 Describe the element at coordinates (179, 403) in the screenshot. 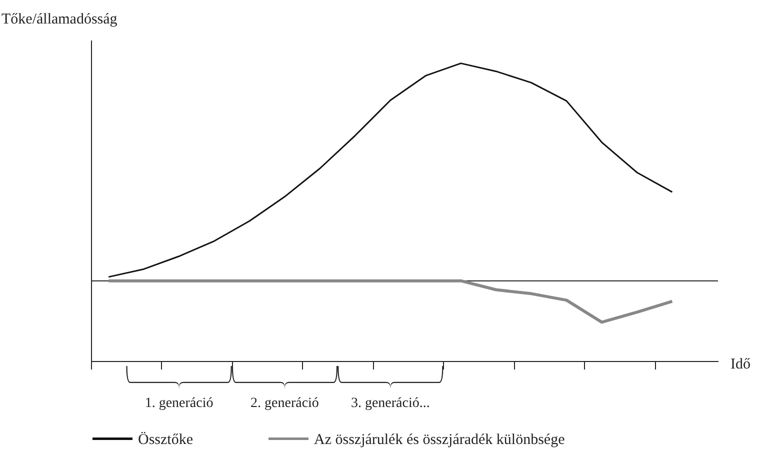

I see `text: 1. generáció` at that location.